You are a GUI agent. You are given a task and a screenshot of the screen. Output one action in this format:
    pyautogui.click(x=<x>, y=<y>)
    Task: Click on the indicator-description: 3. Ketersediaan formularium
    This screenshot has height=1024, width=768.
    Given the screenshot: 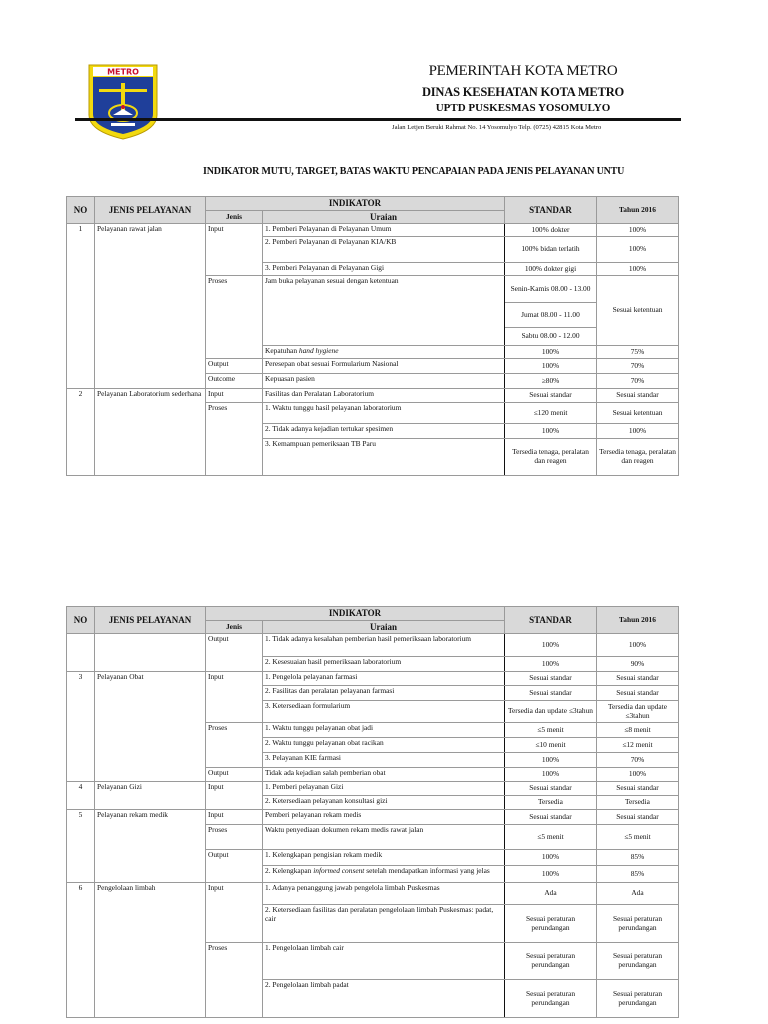 What is the action you would take?
    pyautogui.click(x=383, y=711)
    